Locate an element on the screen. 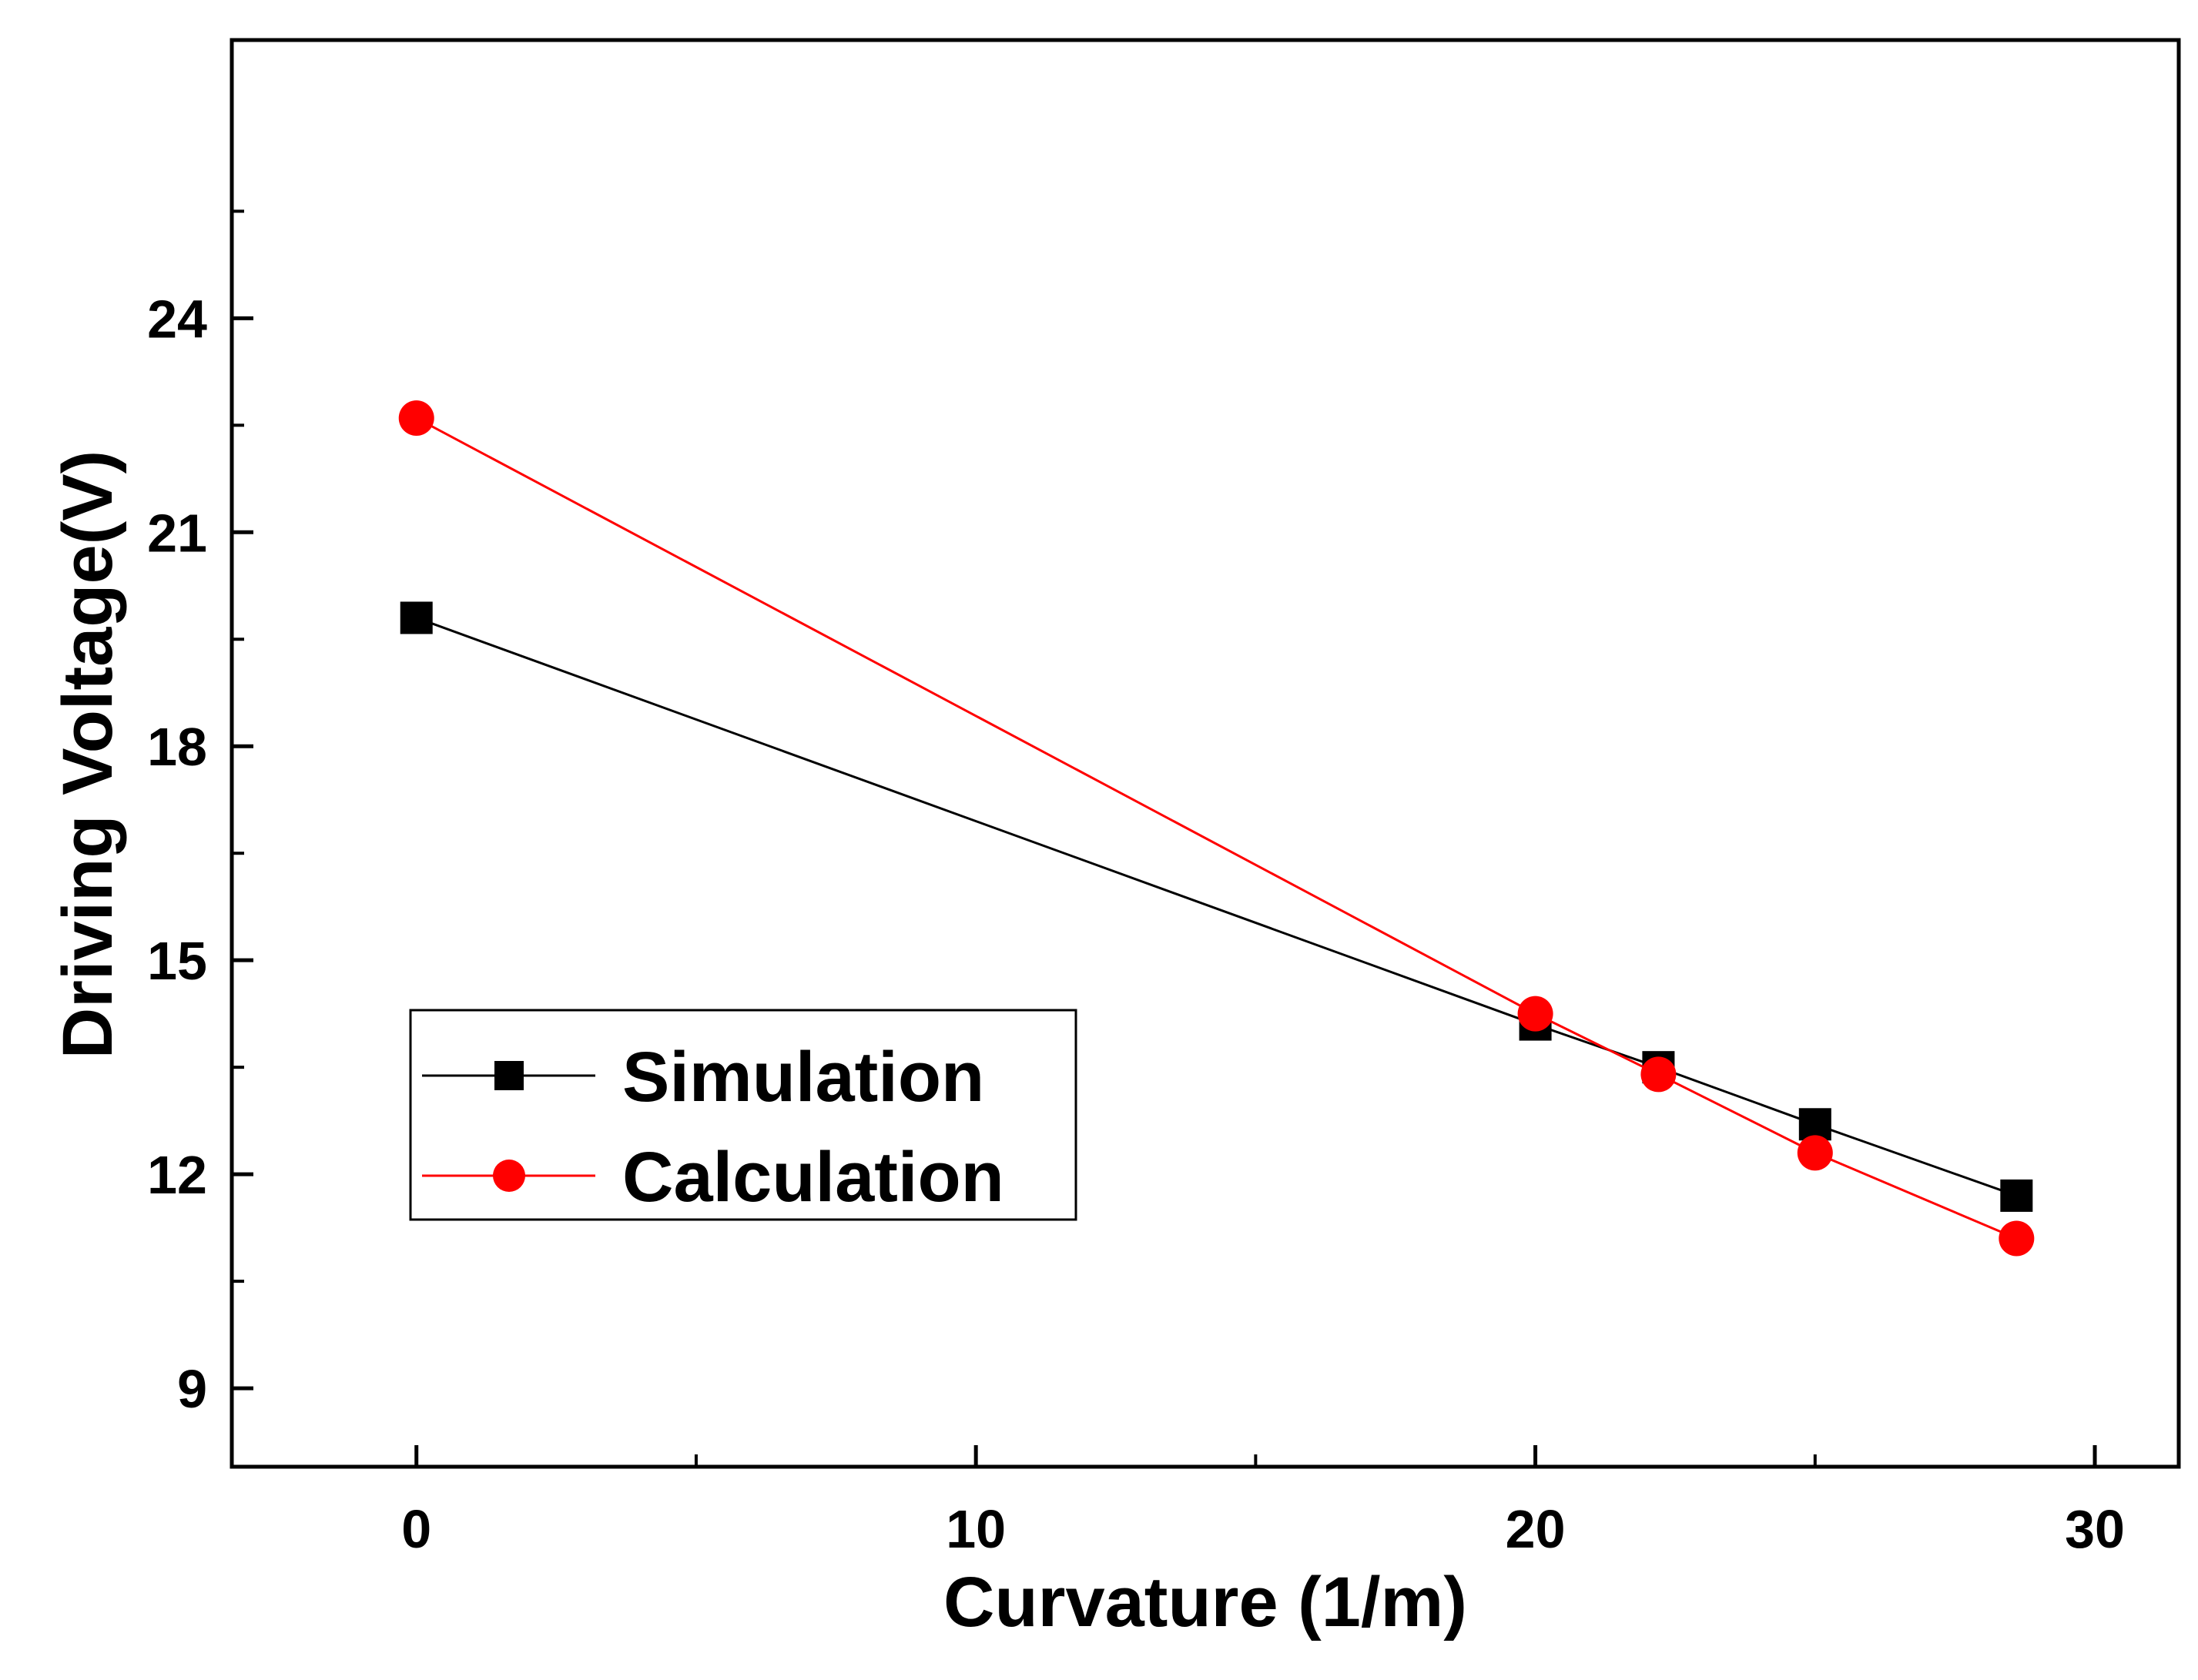 This screenshot has height=1680, width=2198. legend-calculation-label: Calculation is located at coordinates (813, 1177).